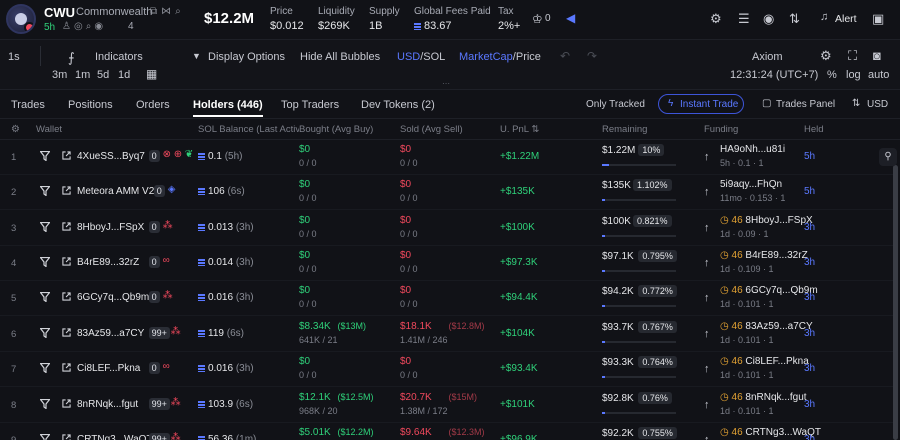  I want to click on hide-bubbles-button: Hide All Bubbles, so click(340, 57).